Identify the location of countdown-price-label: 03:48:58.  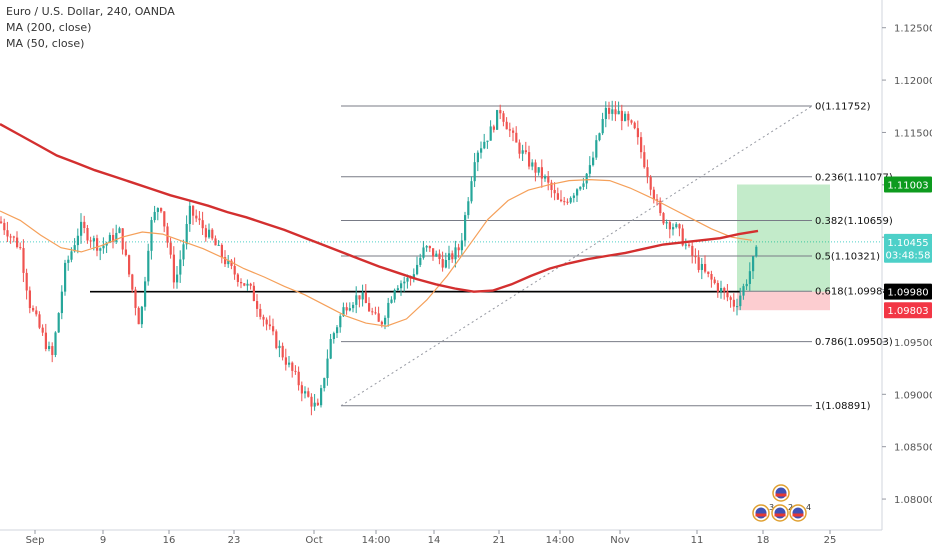
(908, 254).